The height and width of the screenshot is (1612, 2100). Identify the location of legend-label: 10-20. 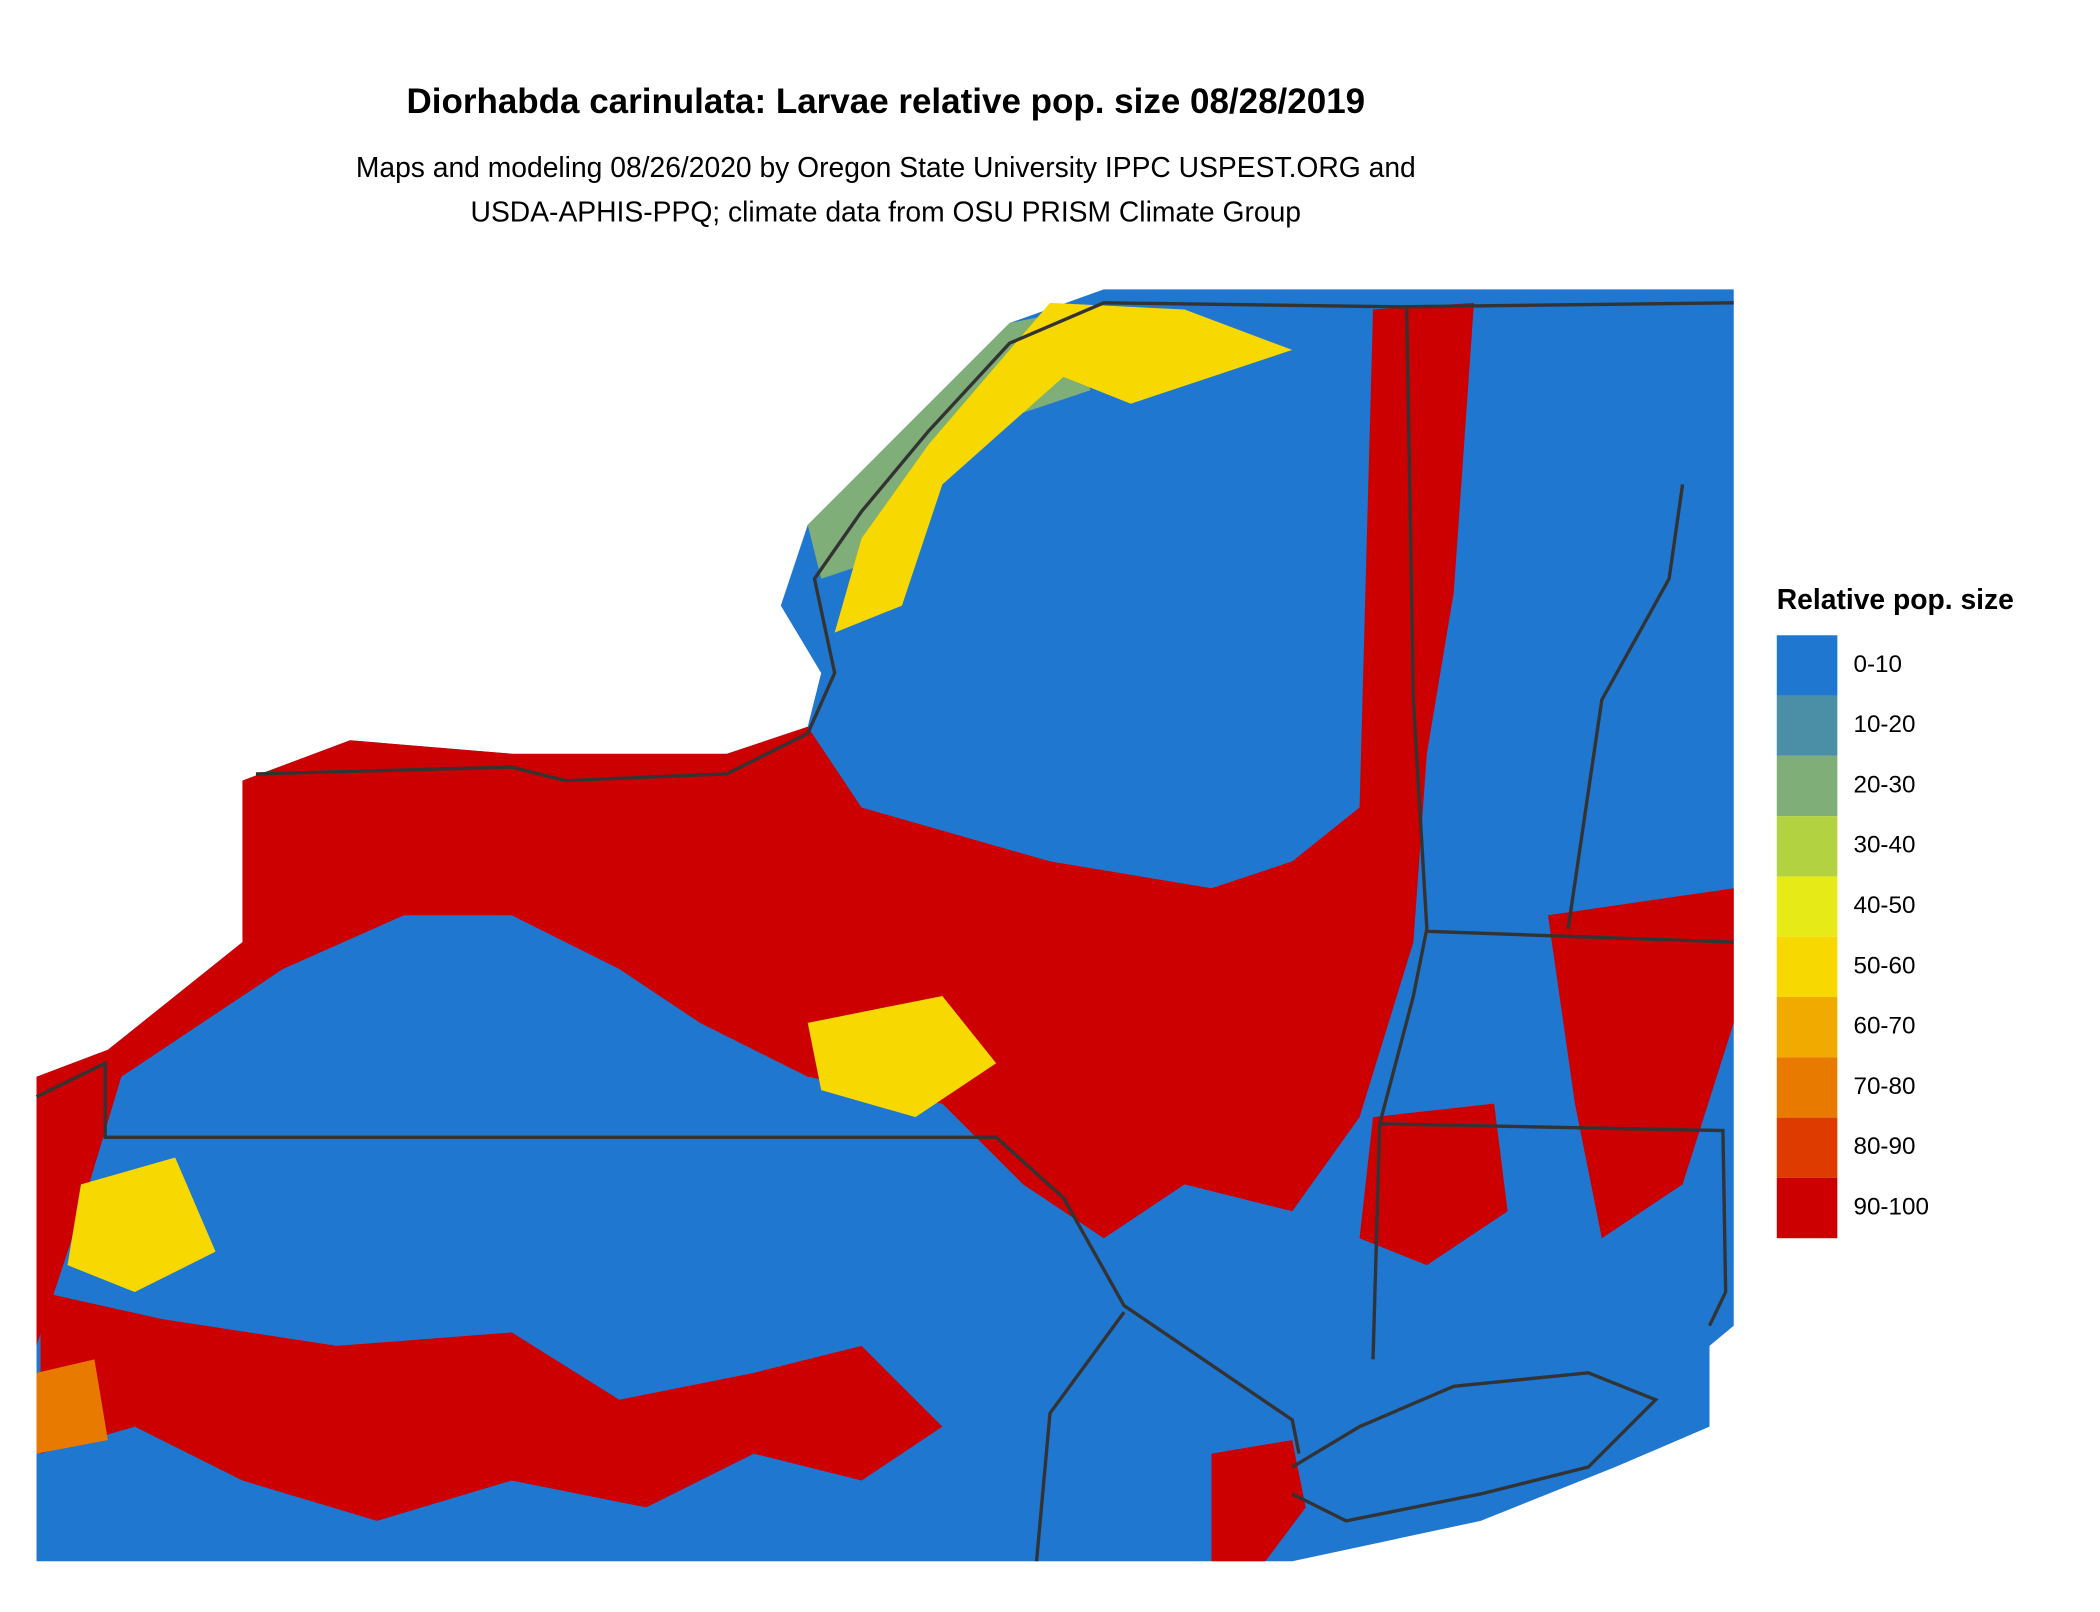
(1885, 724).